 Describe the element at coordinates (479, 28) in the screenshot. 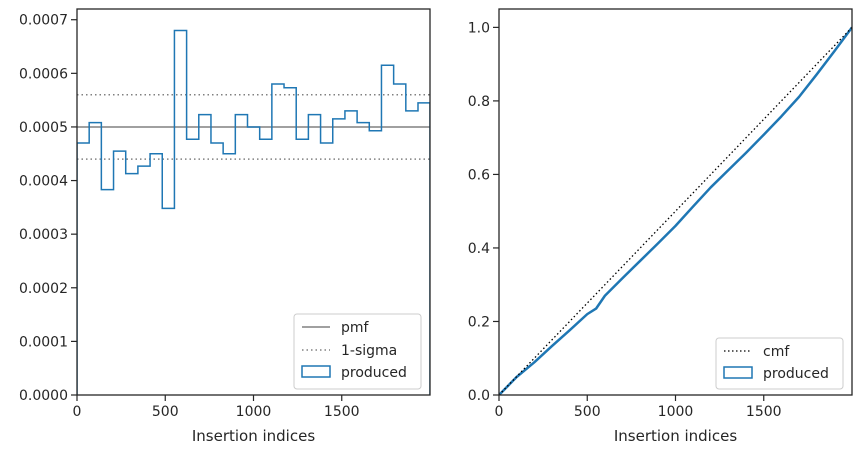

I see `y-tick-label: 1.0` at that location.